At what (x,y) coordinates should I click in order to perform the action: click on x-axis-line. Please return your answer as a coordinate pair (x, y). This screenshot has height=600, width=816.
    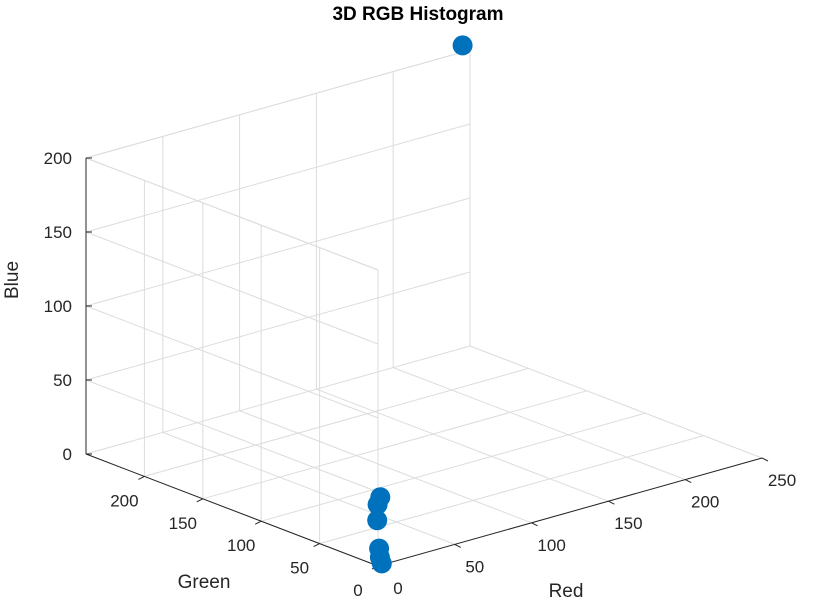
    Looking at the image, I should click on (570, 512).